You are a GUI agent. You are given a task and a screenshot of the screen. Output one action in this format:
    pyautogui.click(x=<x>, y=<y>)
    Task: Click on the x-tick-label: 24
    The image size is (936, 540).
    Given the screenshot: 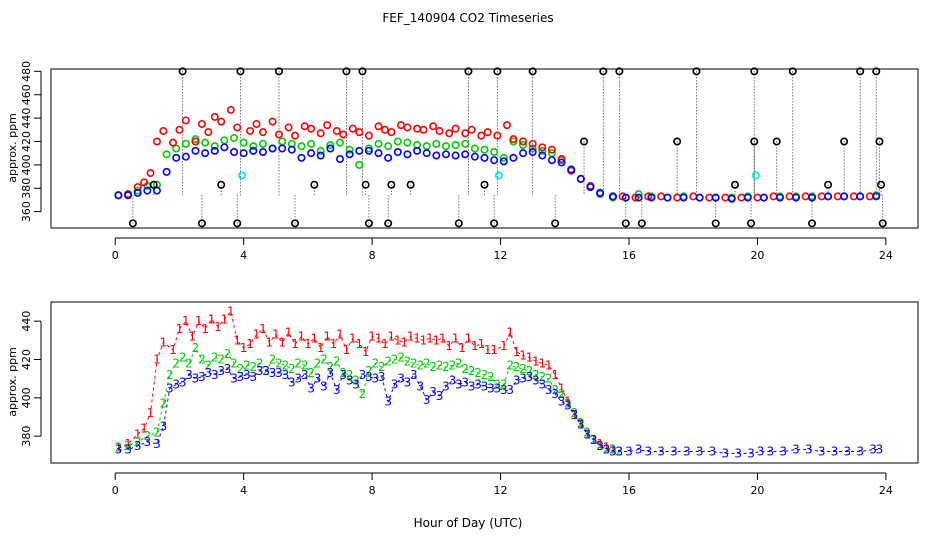 What is the action you would take?
    pyautogui.click(x=886, y=255)
    